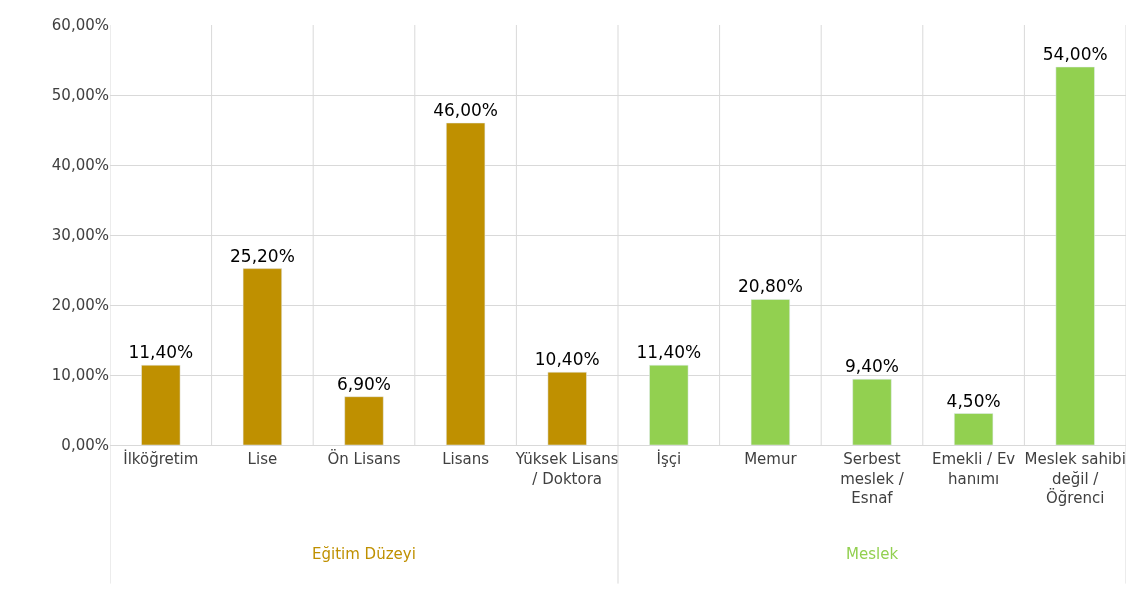  What do you see at coordinates (80, 165) in the screenshot?
I see `y-tick-label: 40,00%` at bounding box center [80, 165].